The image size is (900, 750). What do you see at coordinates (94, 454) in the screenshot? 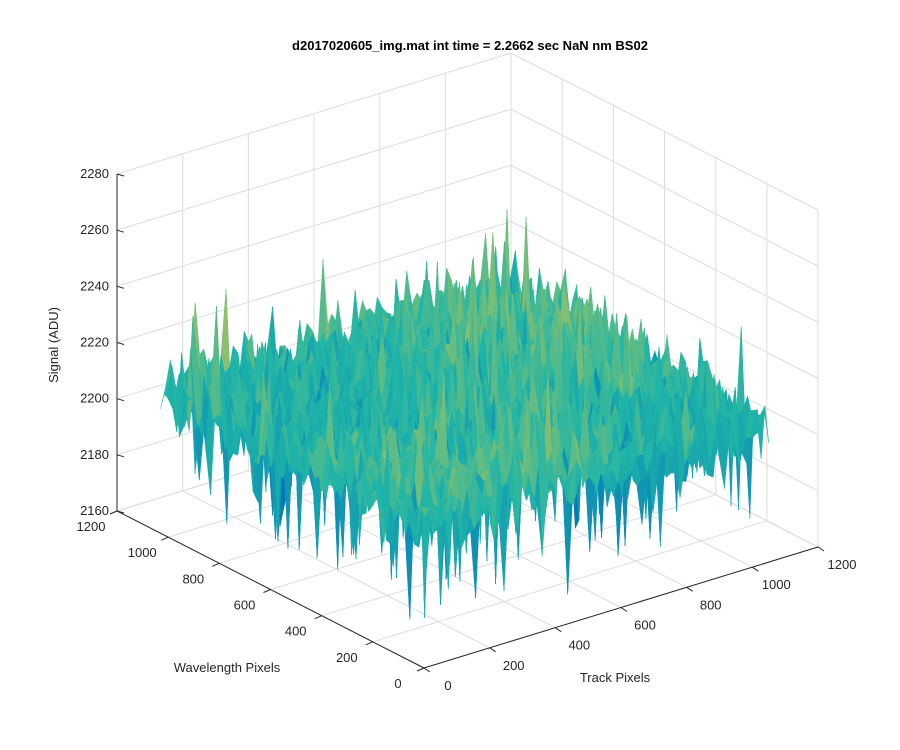
I see `z-tick-label: 2180` at bounding box center [94, 454].